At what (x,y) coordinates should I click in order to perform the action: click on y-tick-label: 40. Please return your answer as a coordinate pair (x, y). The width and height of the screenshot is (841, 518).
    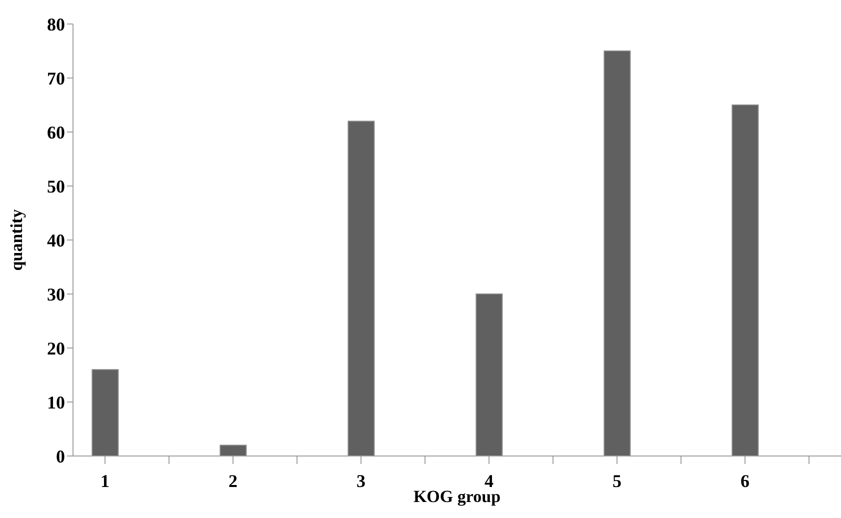
    Looking at the image, I should click on (56, 240).